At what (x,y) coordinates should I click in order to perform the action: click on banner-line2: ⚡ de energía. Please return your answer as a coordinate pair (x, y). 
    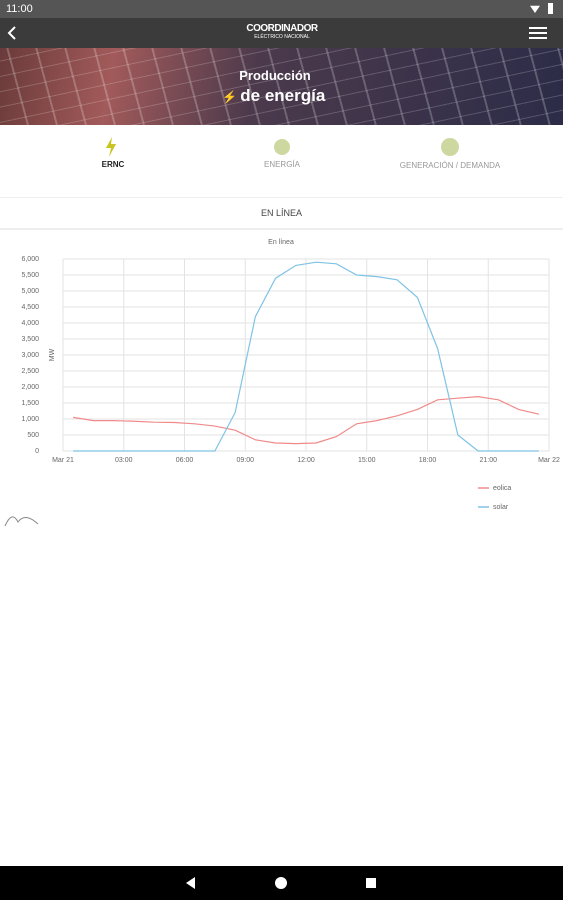
    Looking at the image, I should click on (274, 95).